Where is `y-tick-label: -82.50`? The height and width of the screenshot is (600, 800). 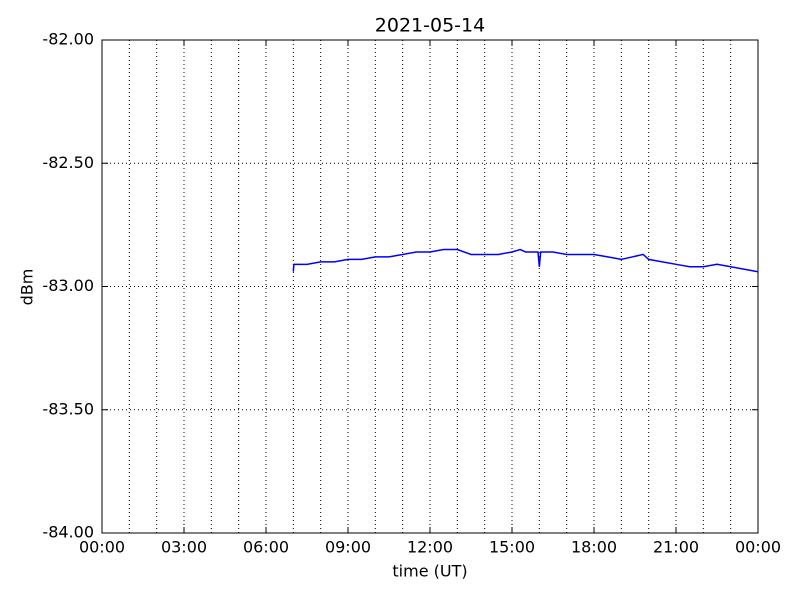 y-tick-label: -82.50 is located at coordinates (68, 162).